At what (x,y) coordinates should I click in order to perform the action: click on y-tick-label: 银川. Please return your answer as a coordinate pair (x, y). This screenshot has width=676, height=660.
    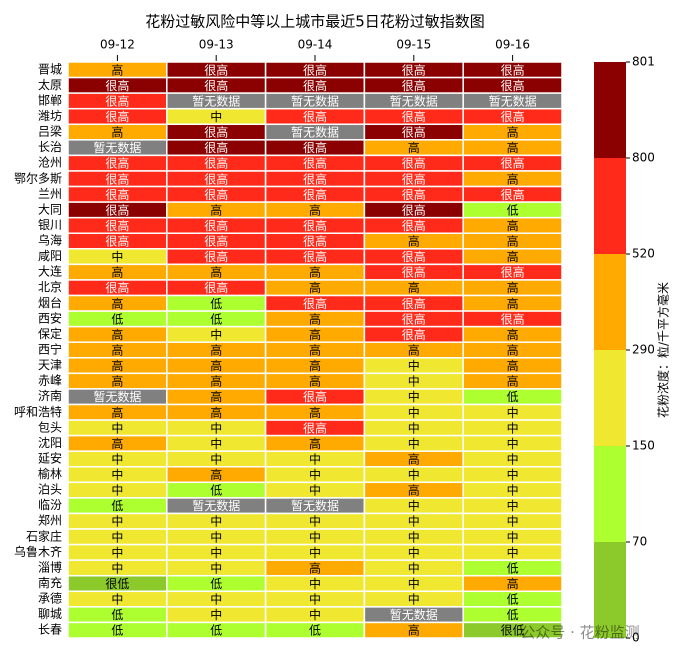
    Looking at the image, I should click on (50, 225).